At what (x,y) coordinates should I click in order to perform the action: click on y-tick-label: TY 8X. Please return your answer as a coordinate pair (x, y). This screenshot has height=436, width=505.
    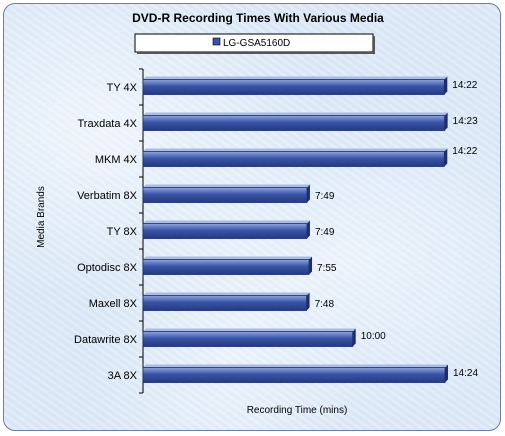
    Looking at the image, I should click on (122, 232).